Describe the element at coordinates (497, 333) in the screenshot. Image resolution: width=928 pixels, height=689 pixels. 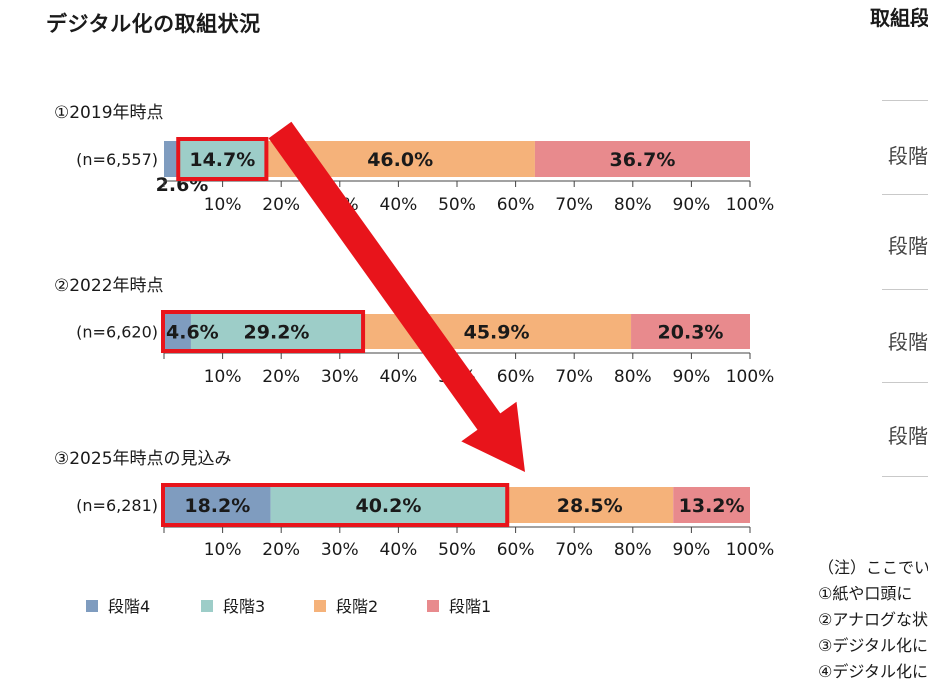
I see `data-label: 45.9%` at that location.